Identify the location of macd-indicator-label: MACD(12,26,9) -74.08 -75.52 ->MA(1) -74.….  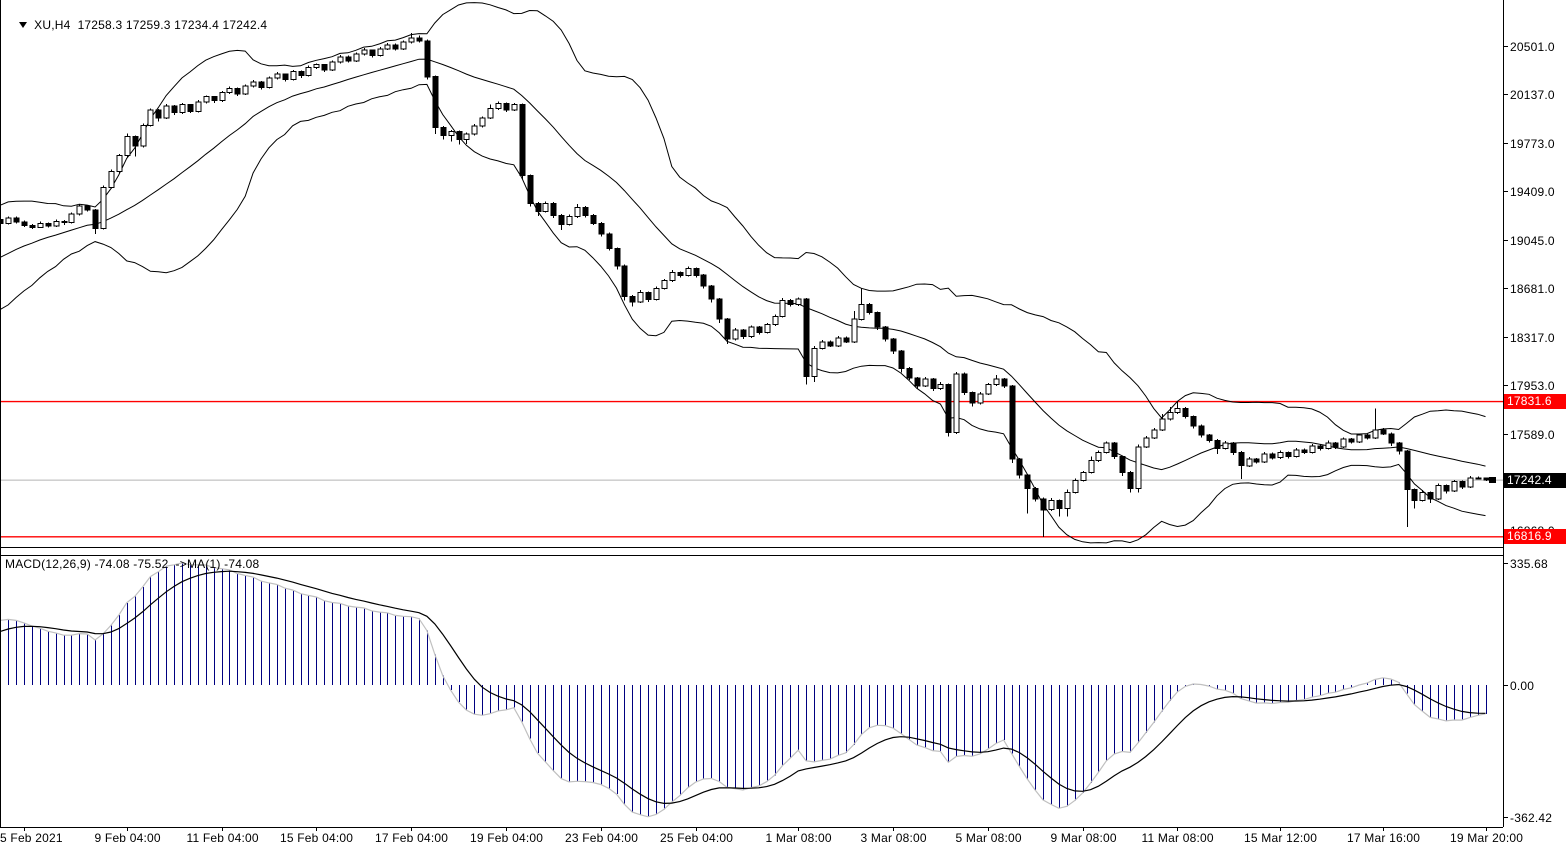
(132, 564).